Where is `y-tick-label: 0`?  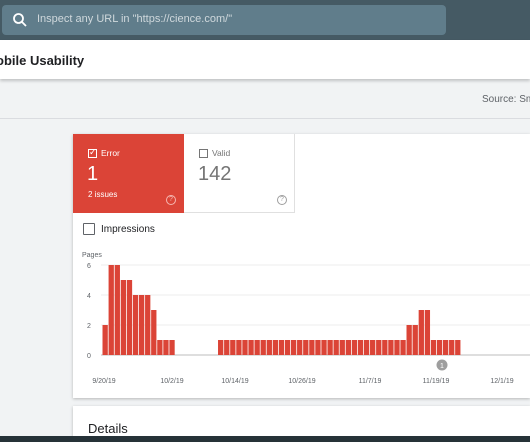 y-tick-label: 0 is located at coordinates (89, 356).